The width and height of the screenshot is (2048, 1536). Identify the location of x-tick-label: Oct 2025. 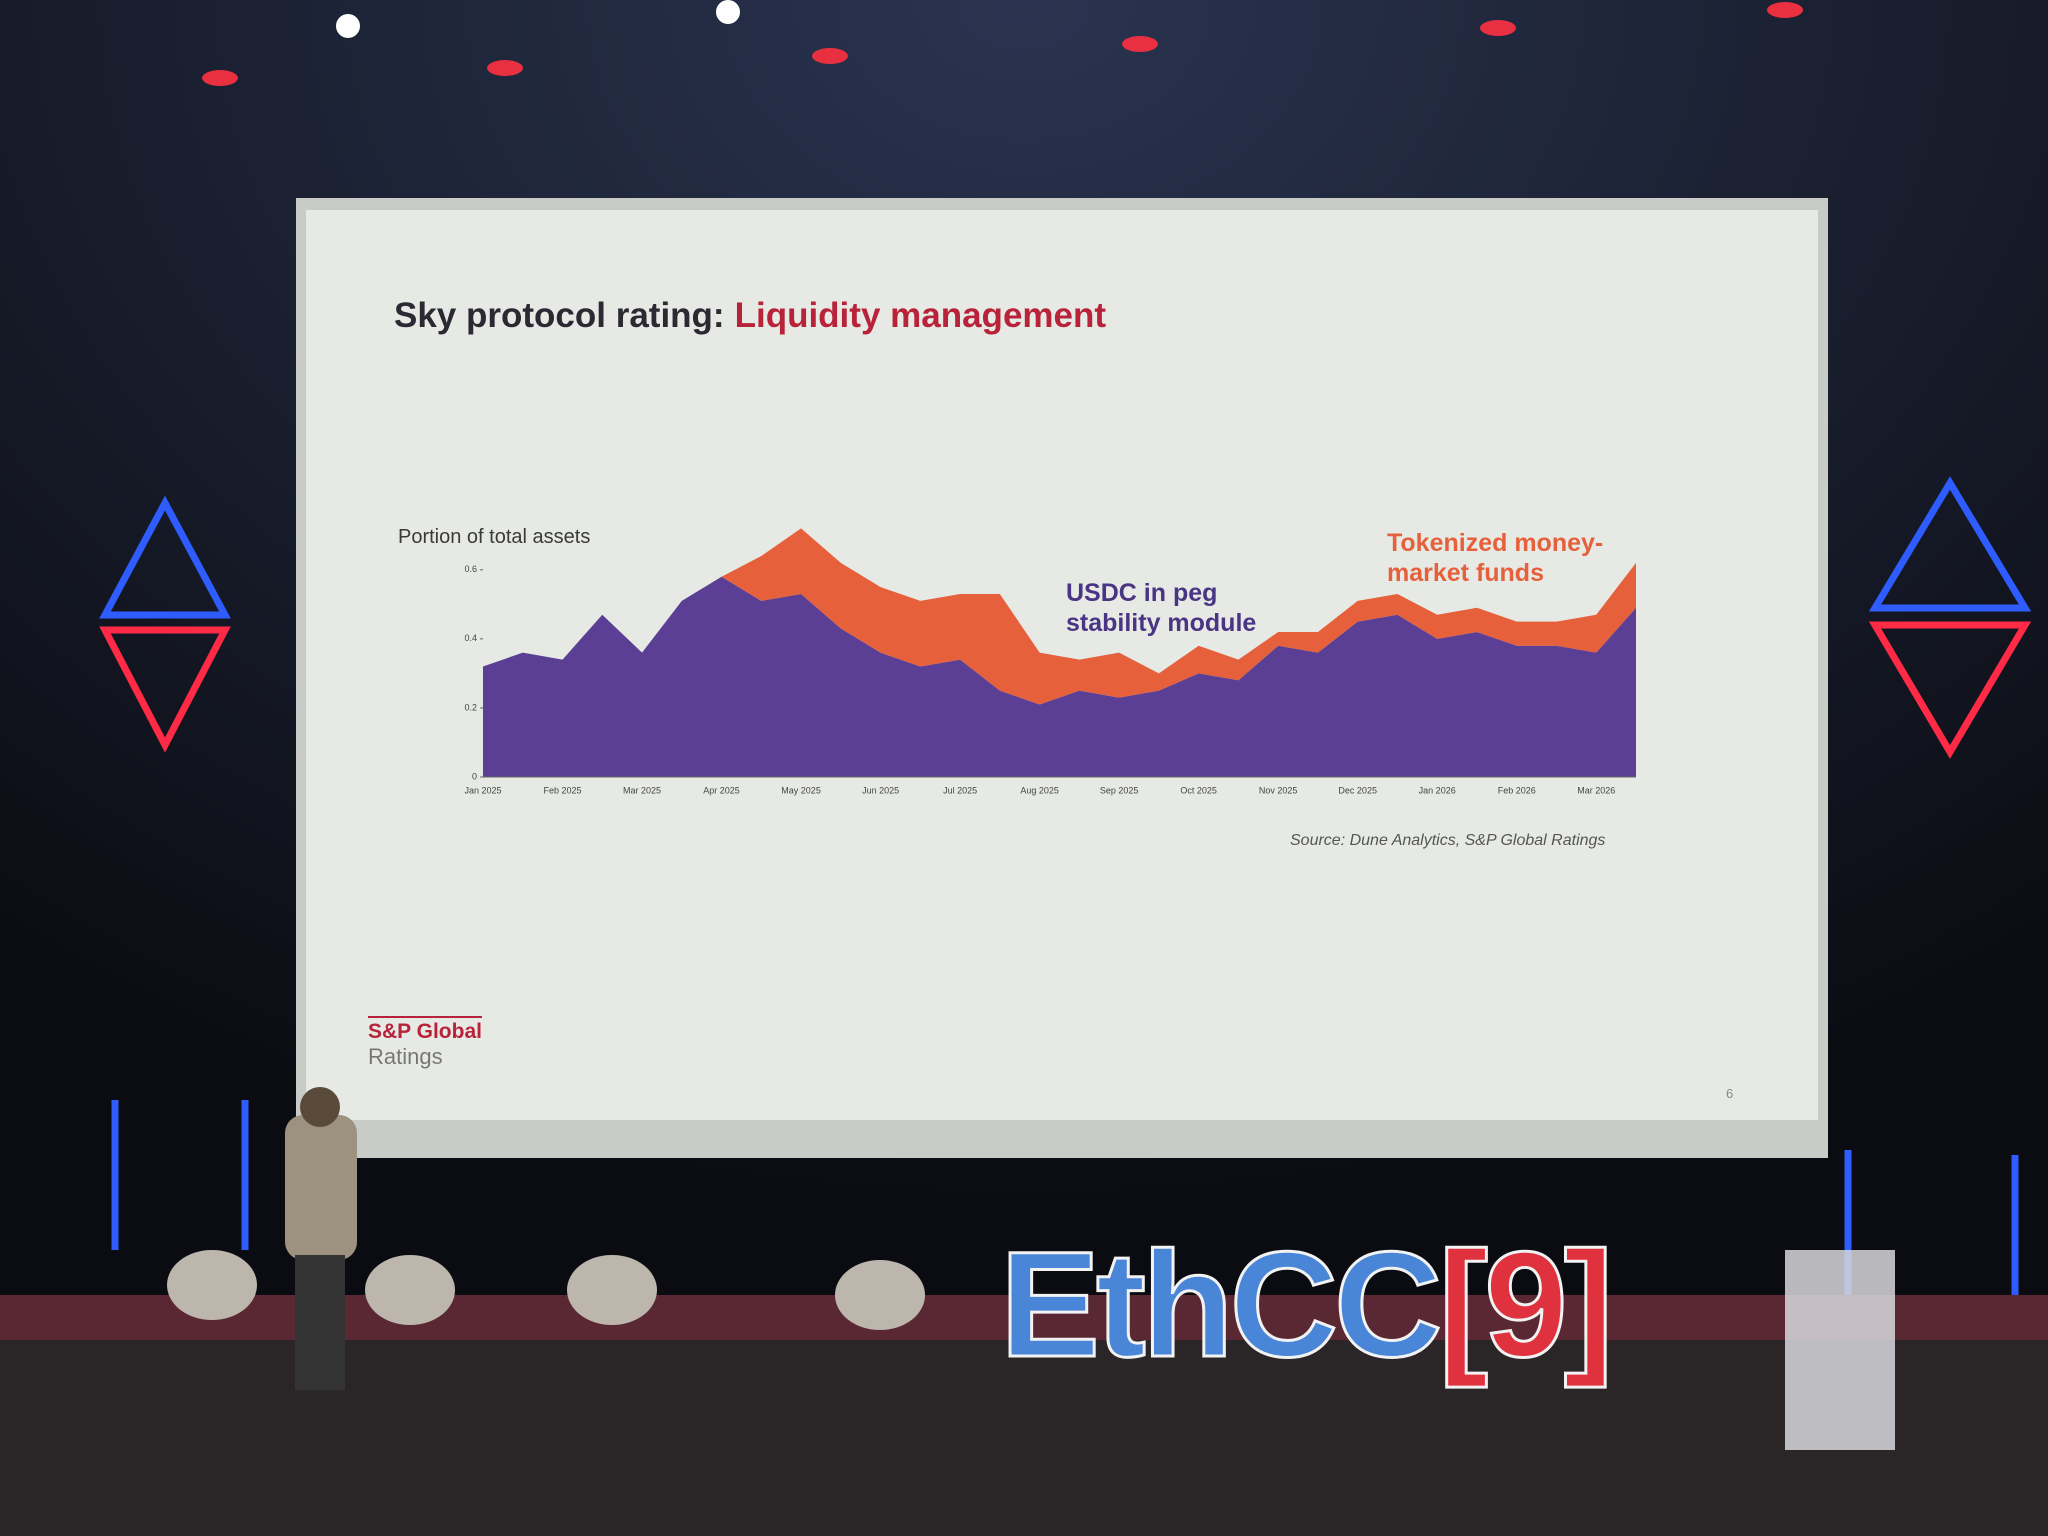
(1198, 790).